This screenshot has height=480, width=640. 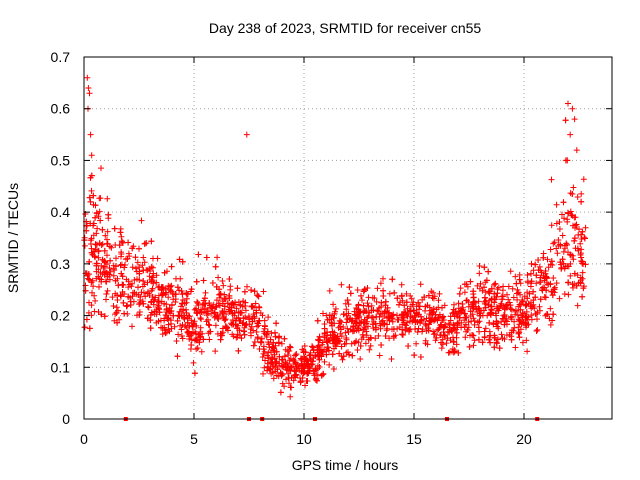 I want to click on x-tick-label: 15, so click(x=414, y=439).